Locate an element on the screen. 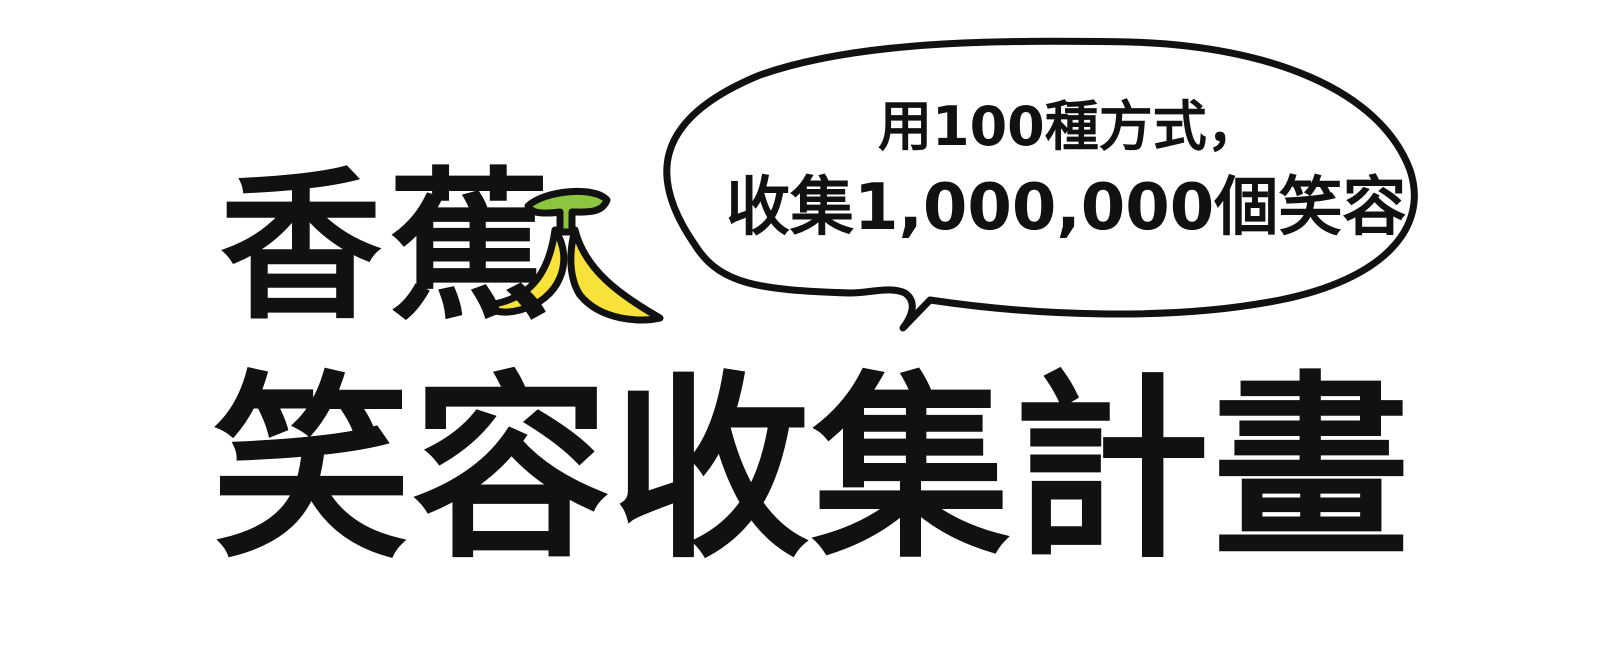 This screenshot has height=667, width=1610. bubble-text-line2: 收集1,000,000個笑容 is located at coordinates (1066, 208).